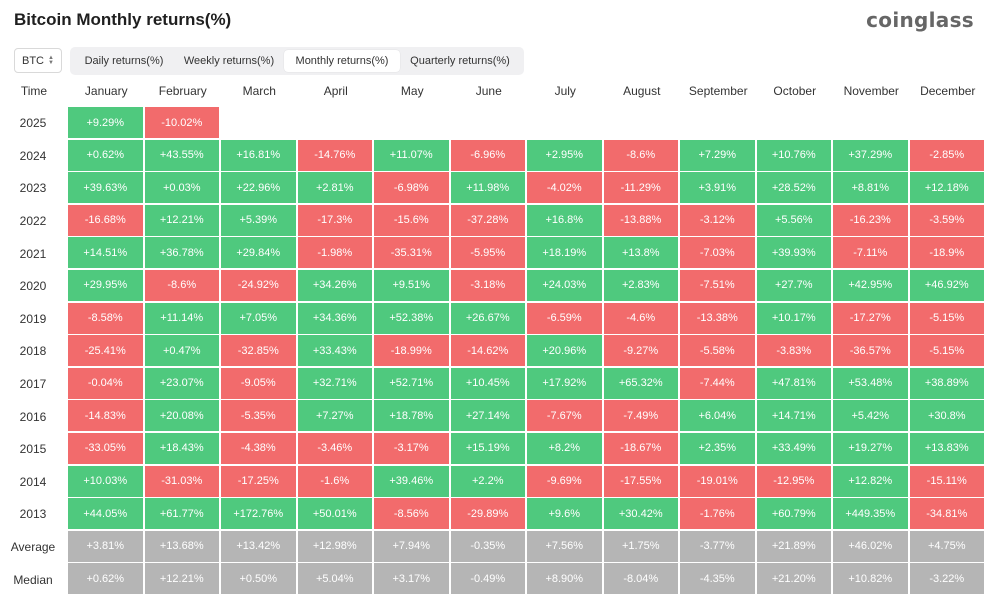 This screenshot has height=597, width=1000. What do you see at coordinates (181, 318) in the screenshot?
I see `return-cell: +11.14%` at bounding box center [181, 318].